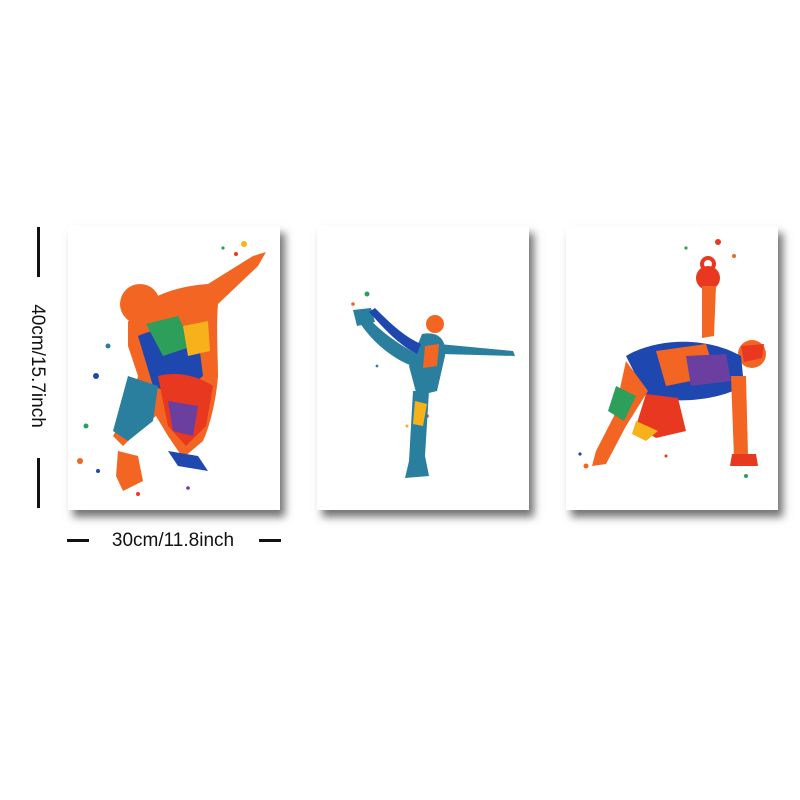 The width and height of the screenshot is (800, 800). Describe the element at coordinates (189, 371) in the screenshot. I see `jumping-player-figure` at that location.